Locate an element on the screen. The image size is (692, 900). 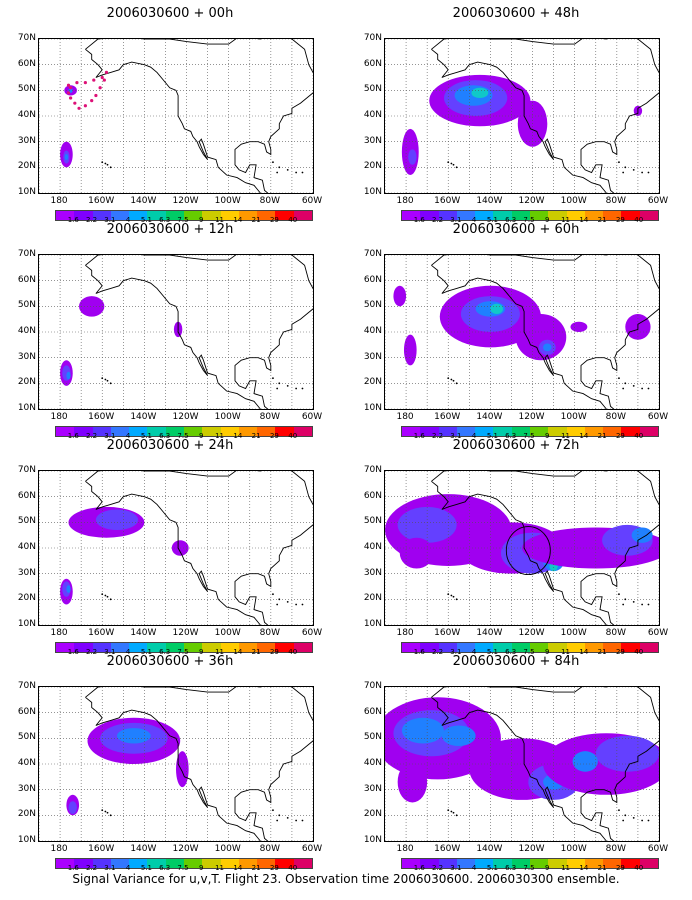
lat-tick-label: 20N is located at coordinates (26, 166).